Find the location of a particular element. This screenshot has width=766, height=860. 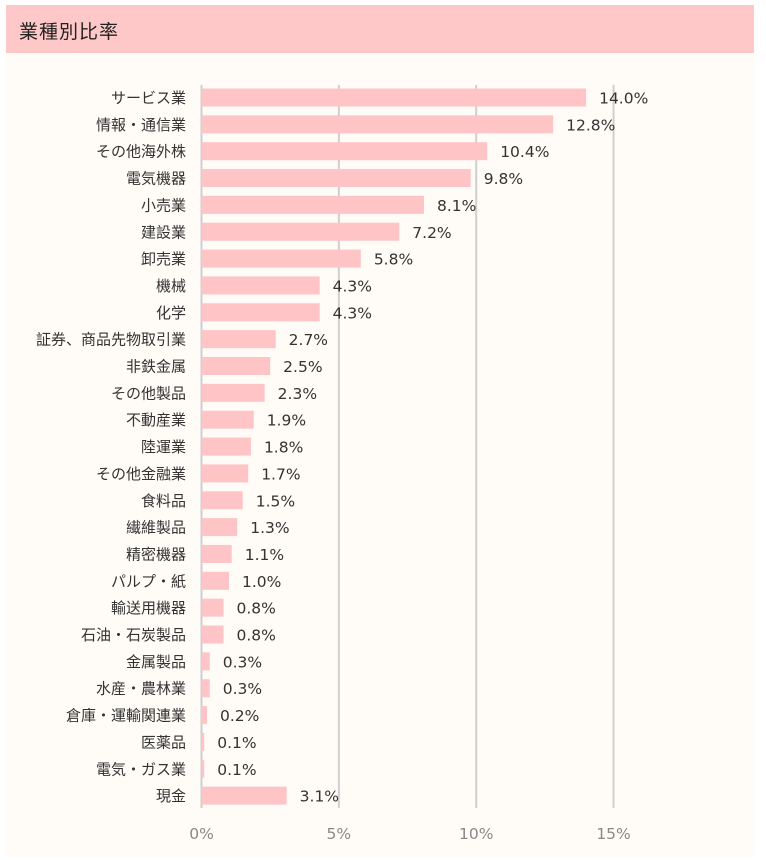

x-tick-label: 5% is located at coordinates (339, 834).